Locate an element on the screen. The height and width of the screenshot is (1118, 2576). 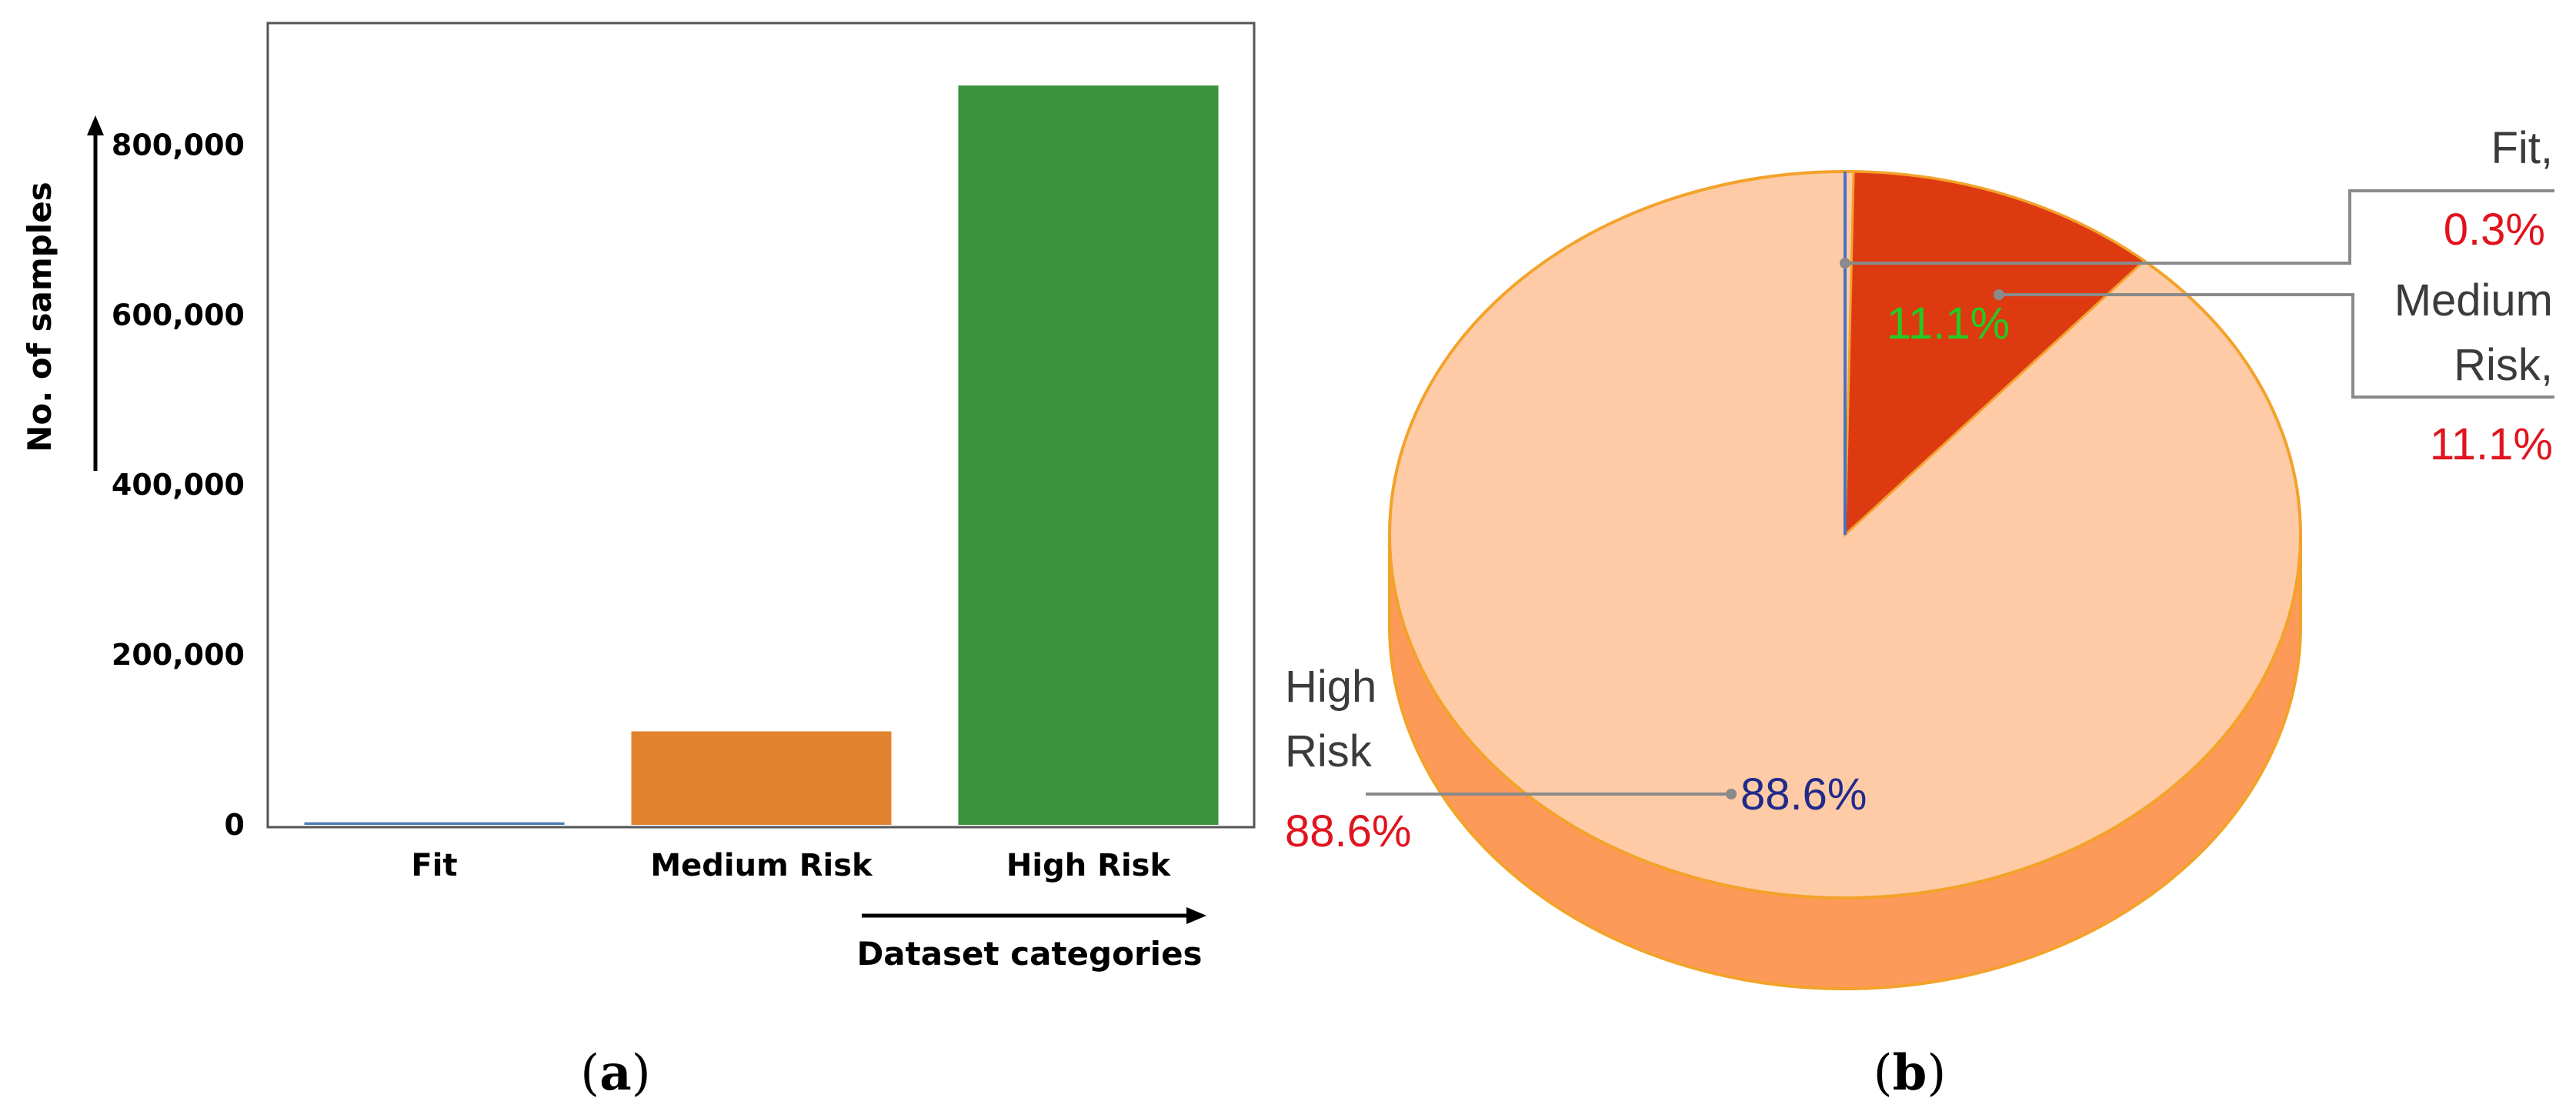
x-tick-label: Medium Risk is located at coordinates (761, 865).